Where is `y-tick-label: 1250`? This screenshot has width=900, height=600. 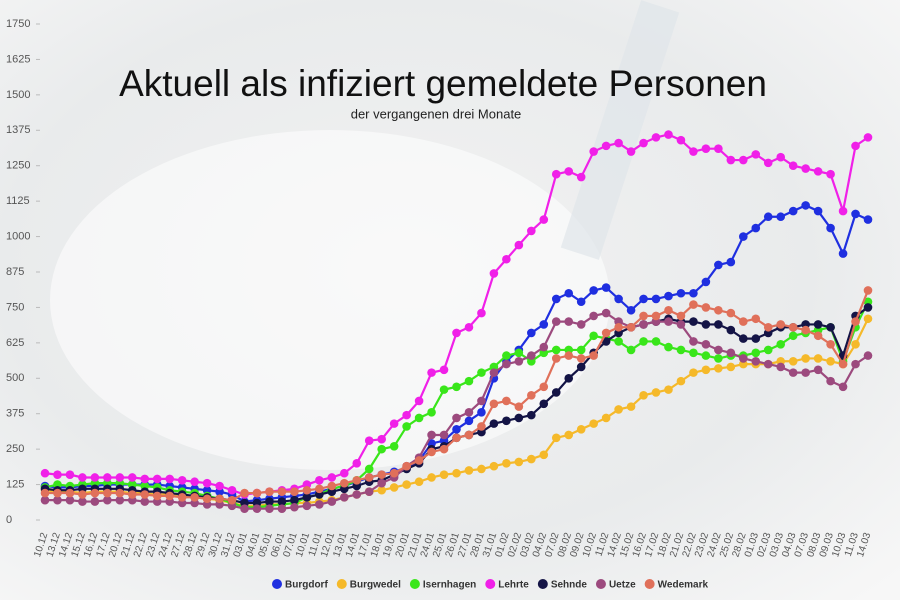 y-tick-label: 1250 is located at coordinates (18, 166).